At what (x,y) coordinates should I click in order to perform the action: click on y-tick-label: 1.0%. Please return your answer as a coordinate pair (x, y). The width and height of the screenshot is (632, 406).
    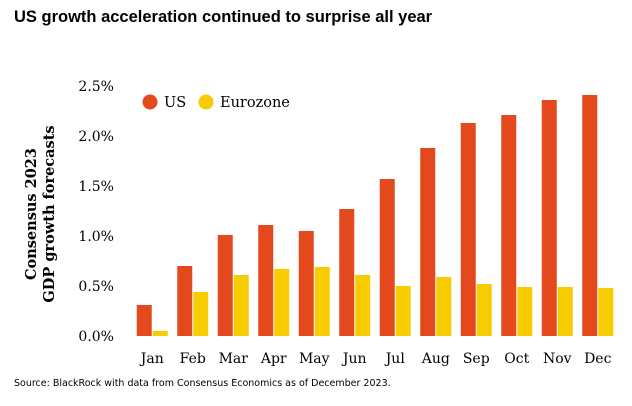
    Looking at the image, I should click on (96, 237).